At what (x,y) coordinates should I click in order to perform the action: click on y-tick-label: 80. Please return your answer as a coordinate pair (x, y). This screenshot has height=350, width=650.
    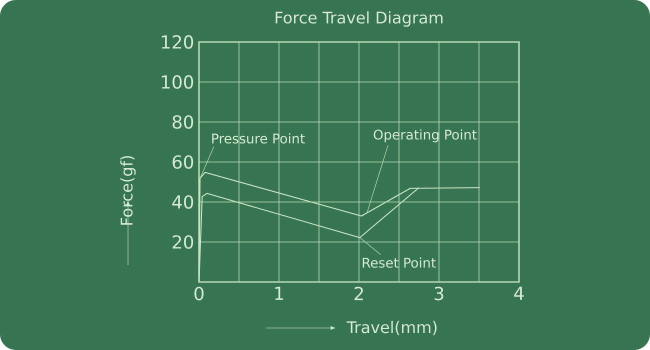
    Looking at the image, I should click on (183, 122).